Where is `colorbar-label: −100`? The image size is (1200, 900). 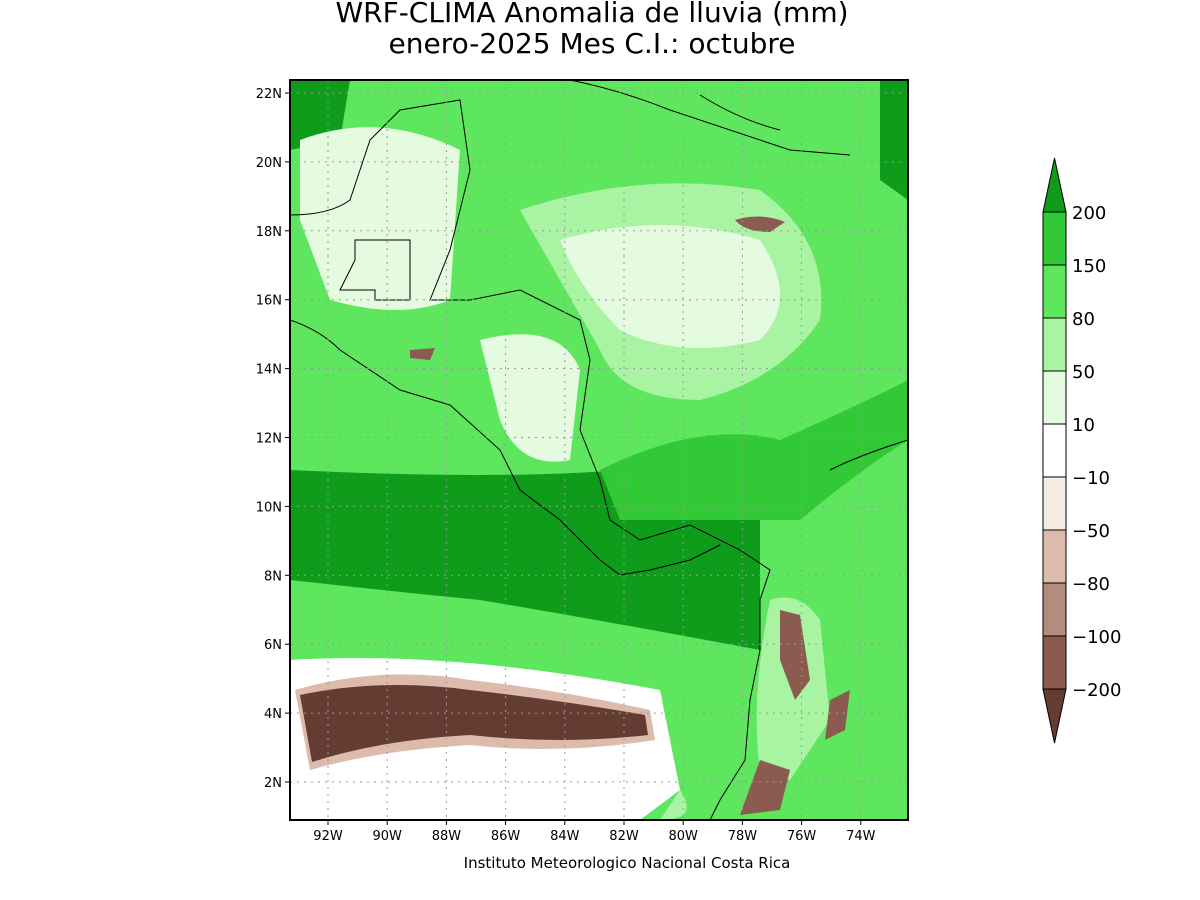
colorbar-label: −100 is located at coordinates (1096, 637).